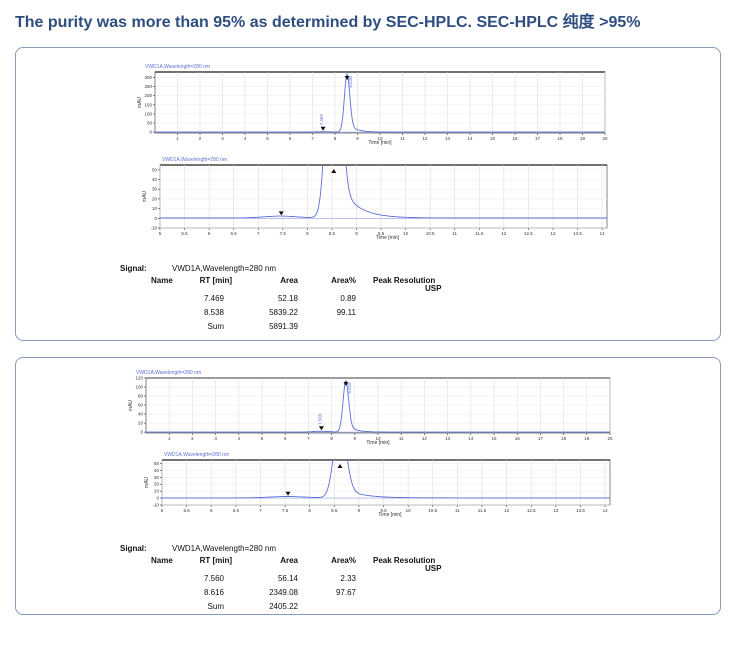 The image size is (742, 646). I want to click on area-pct-value: 97.67, so click(345, 592).